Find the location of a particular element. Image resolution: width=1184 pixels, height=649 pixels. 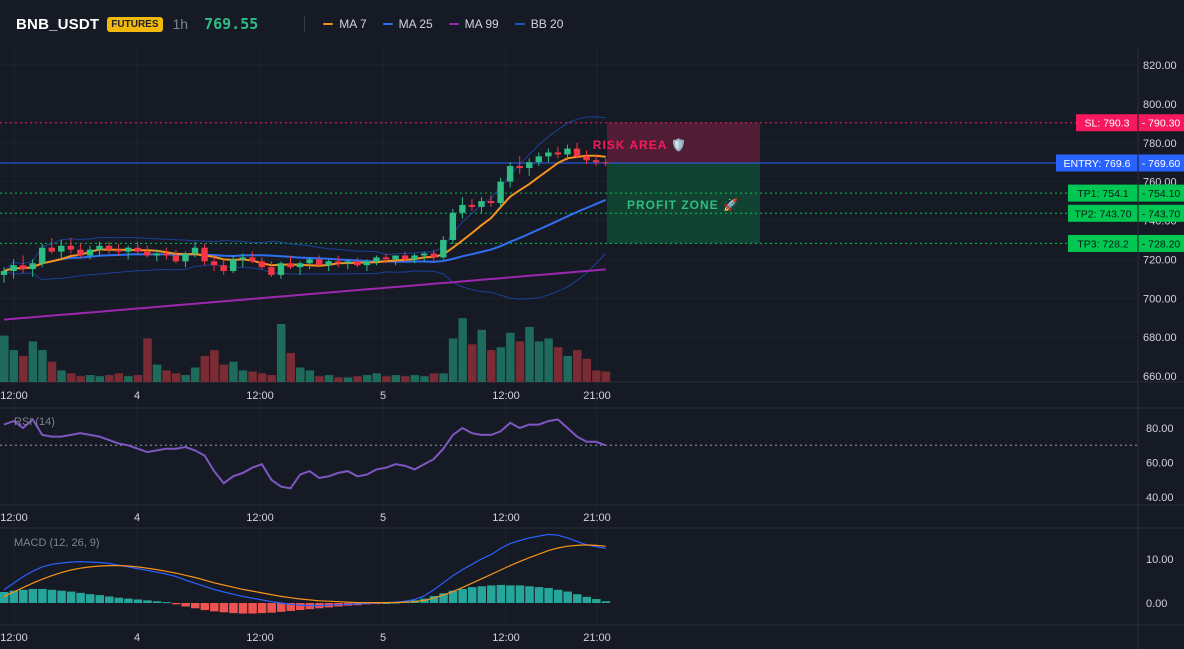

risk-area-label: RISK AREA 🛡️ is located at coordinates (640, 145).